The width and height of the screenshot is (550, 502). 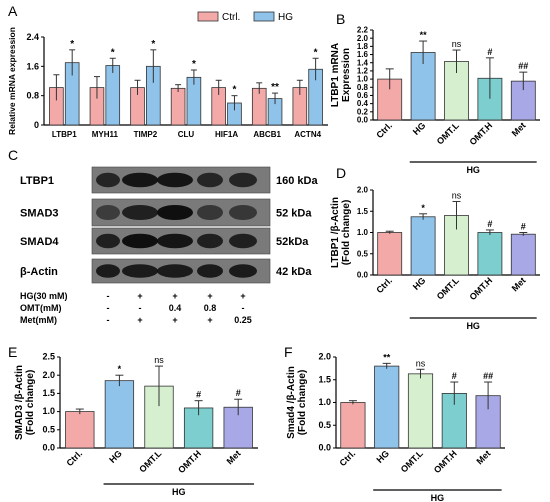 What do you see at coordinates (175, 308) in the screenshot?
I see `condition-value: 0.4` at bounding box center [175, 308].